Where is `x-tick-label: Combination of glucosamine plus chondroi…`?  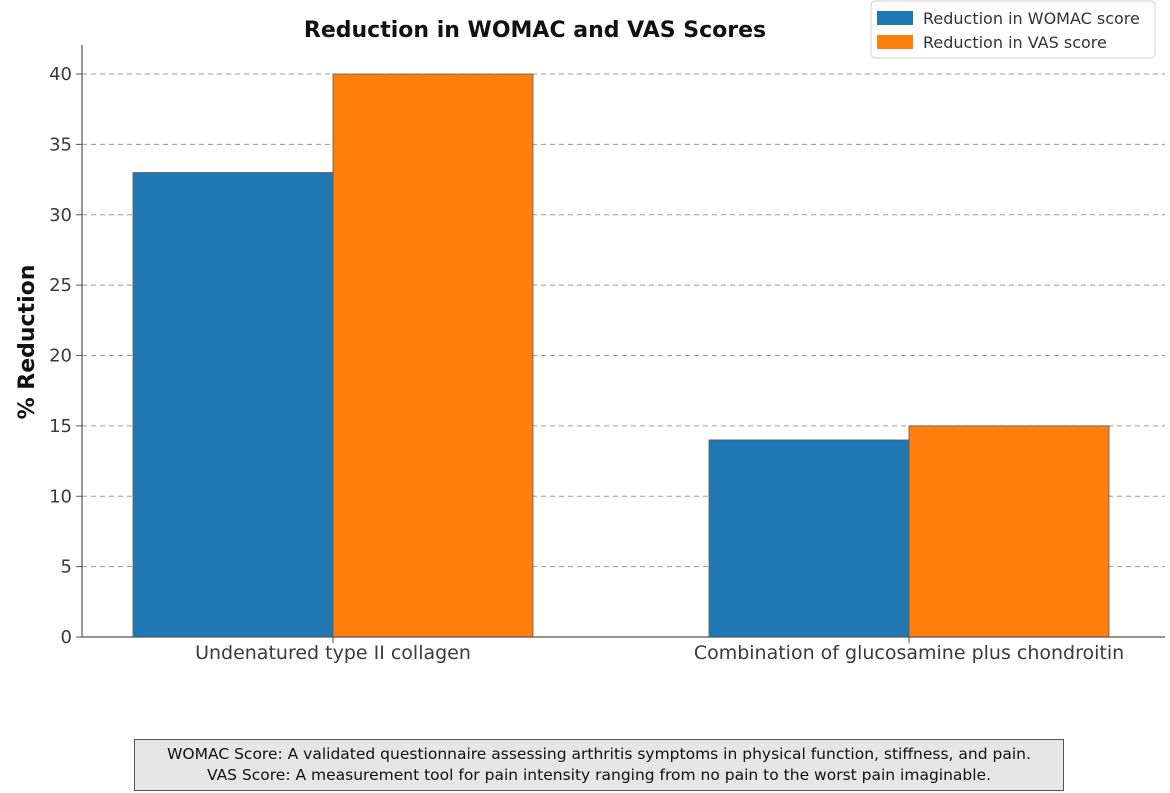 x-tick-label: Combination of glucosamine plus chondroi… is located at coordinates (909, 653).